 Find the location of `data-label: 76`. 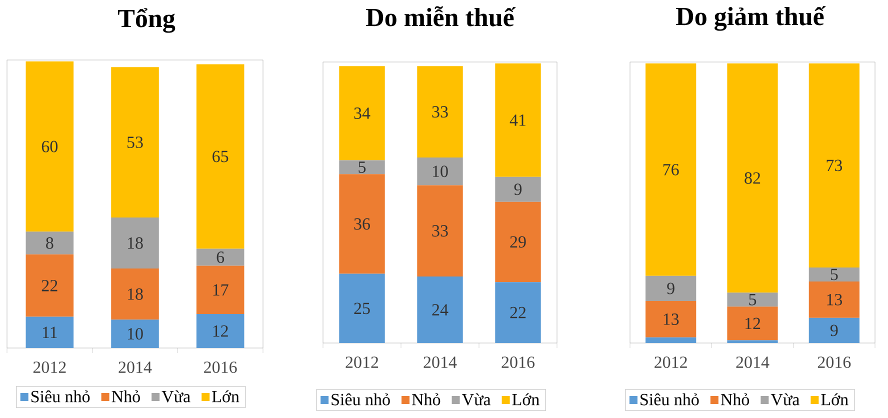

data-label: 76 is located at coordinates (671, 170).